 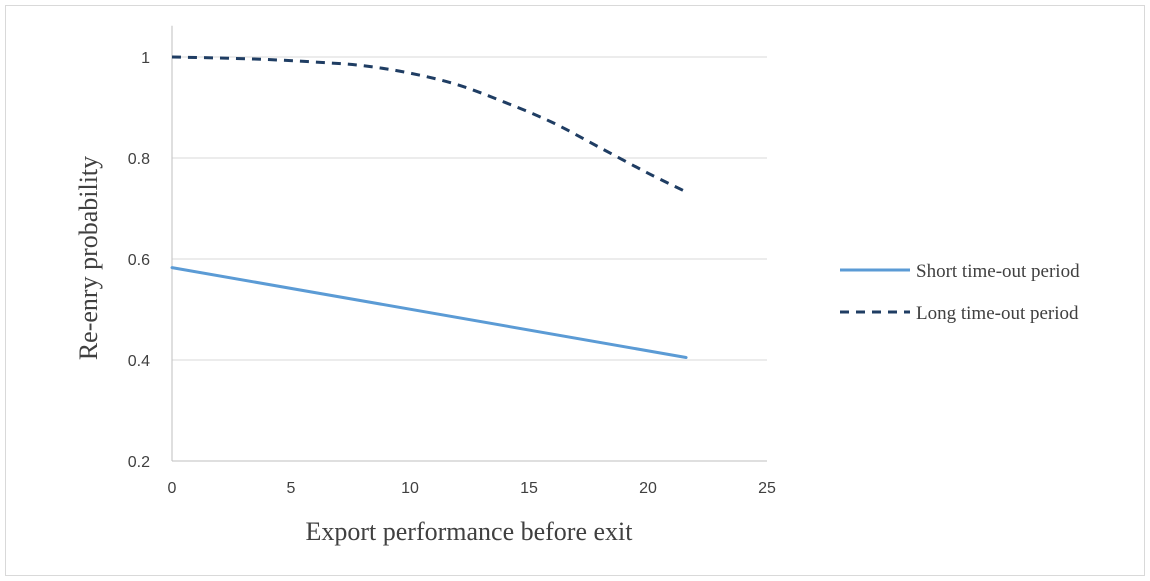 What do you see at coordinates (648, 488) in the screenshot?
I see `x-tick-label-4: 20` at bounding box center [648, 488].